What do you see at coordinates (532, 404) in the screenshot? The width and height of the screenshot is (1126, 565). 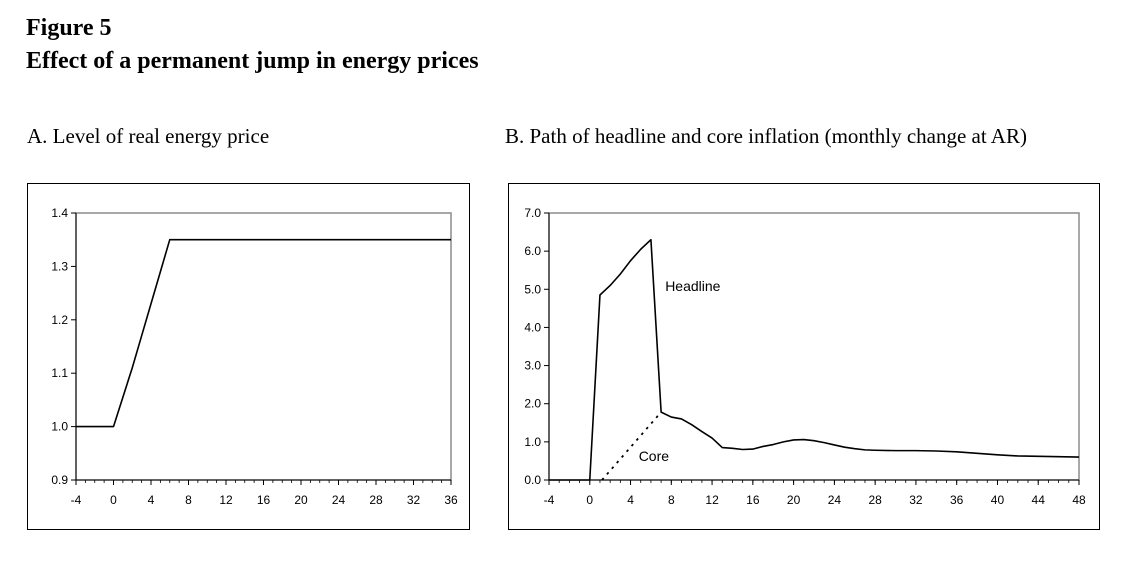 I see `chart-b-y-tick-label: 2.0` at bounding box center [532, 404].